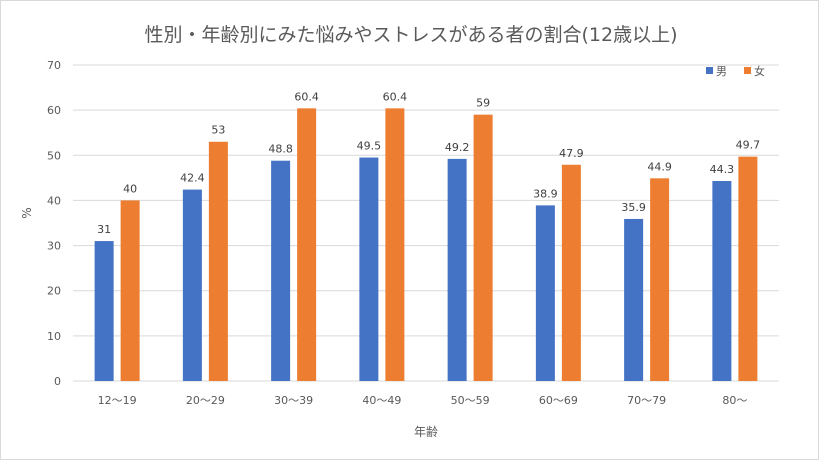  Describe the element at coordinates (423, 400) in the screenshot. I see `x-axis-ticks: 12～19 20～29 30～39 40～49 50～59 60～69 70～79 80～` at that location.